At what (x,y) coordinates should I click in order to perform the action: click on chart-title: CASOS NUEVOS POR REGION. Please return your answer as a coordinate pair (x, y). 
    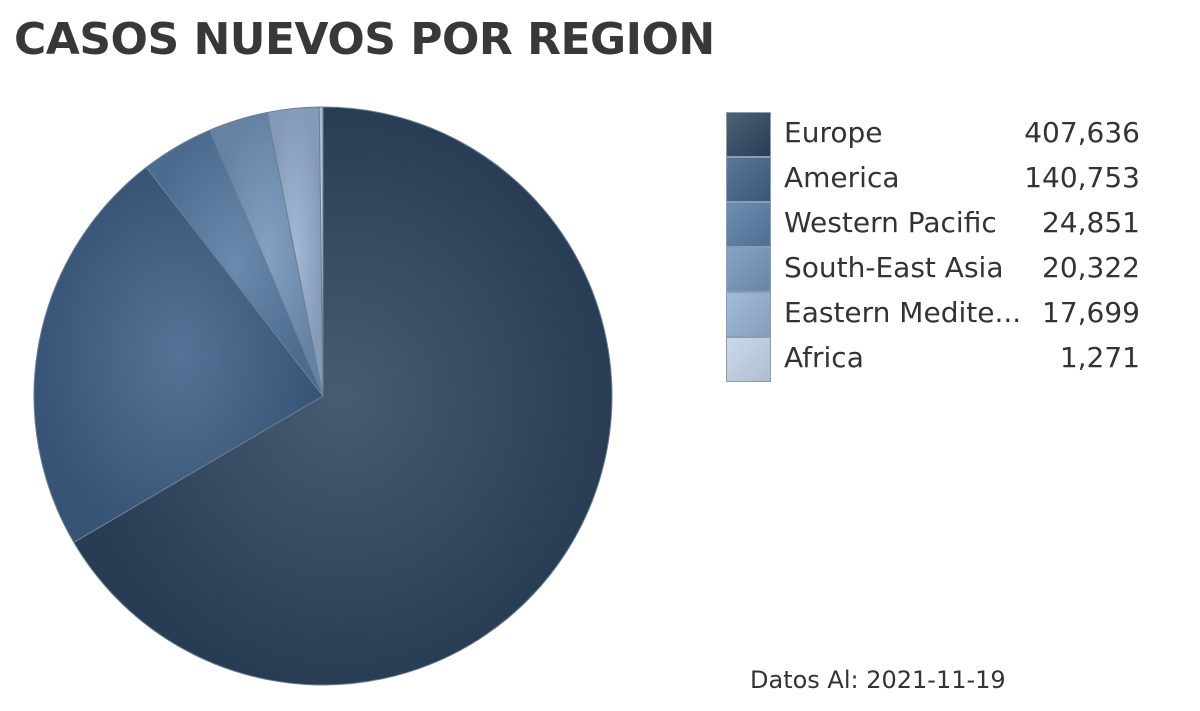
    Looking at the image, I should click on (364, 39).